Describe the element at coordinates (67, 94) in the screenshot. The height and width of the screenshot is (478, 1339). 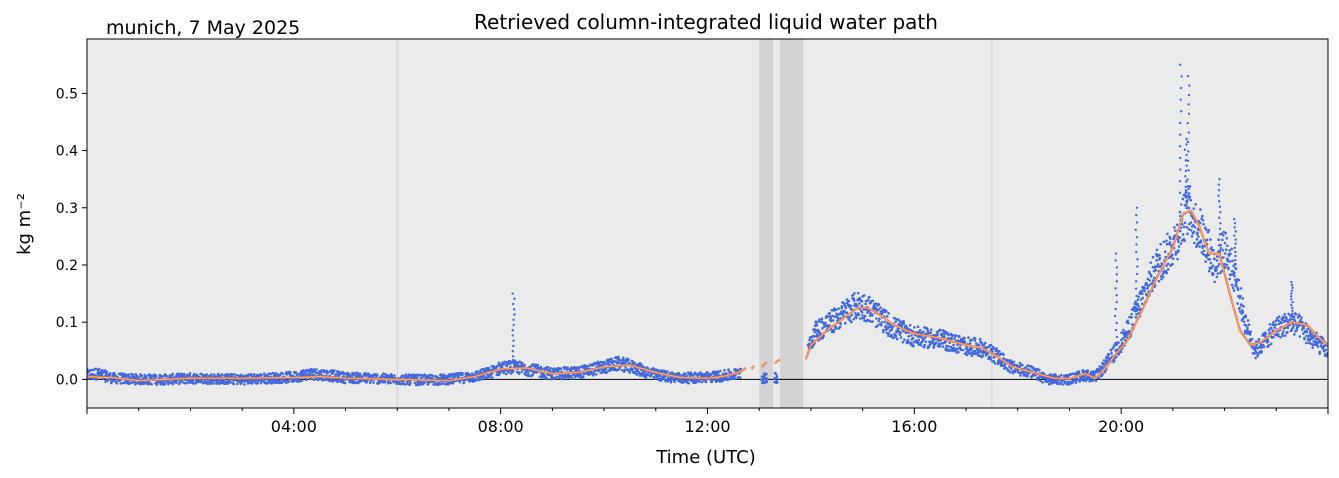
I see `y-tick-label: 0.5` at that location.